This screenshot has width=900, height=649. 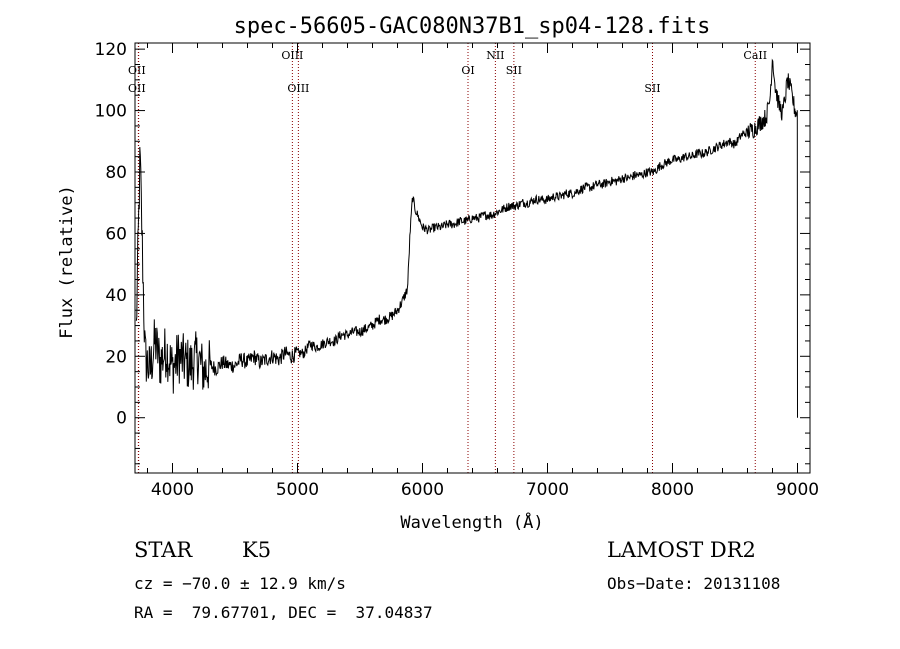 I want to click on x-tick-label: 6000, so click(x=422, y=490).